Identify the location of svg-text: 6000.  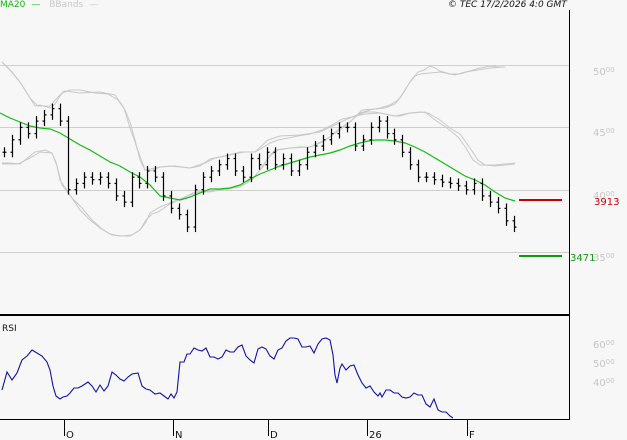
(604, 345).